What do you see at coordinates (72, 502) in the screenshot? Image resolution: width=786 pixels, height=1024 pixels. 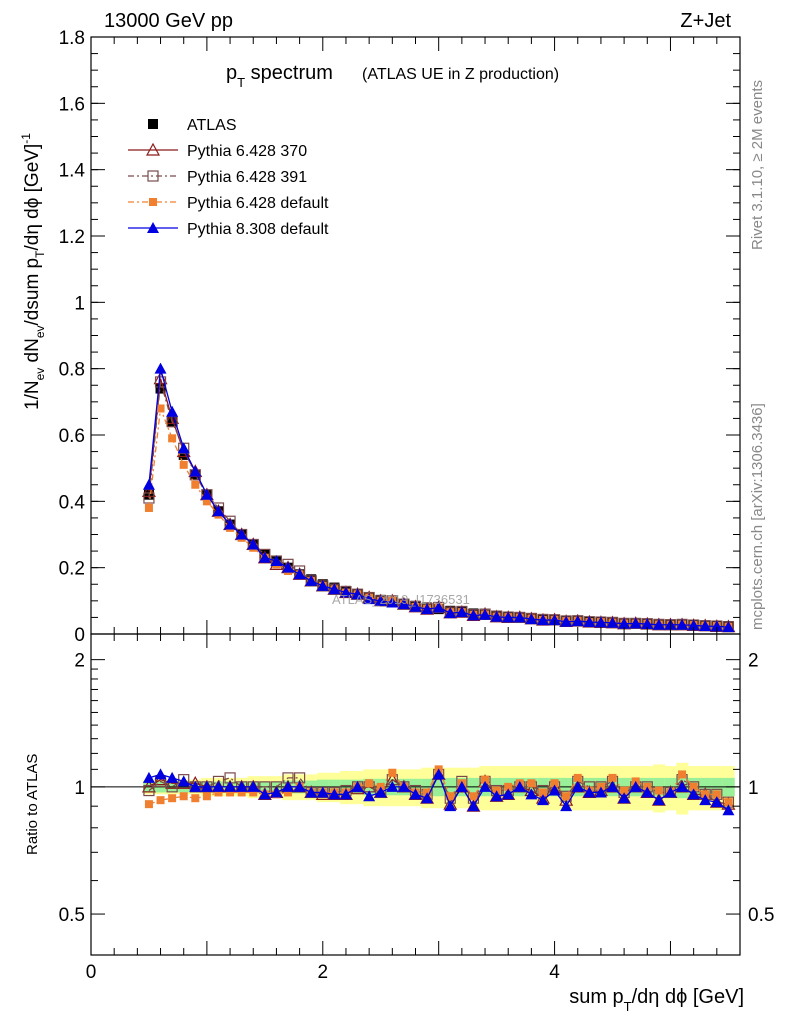 I see `main-ytick-label: 0.4` at bounding box center [72, 502].